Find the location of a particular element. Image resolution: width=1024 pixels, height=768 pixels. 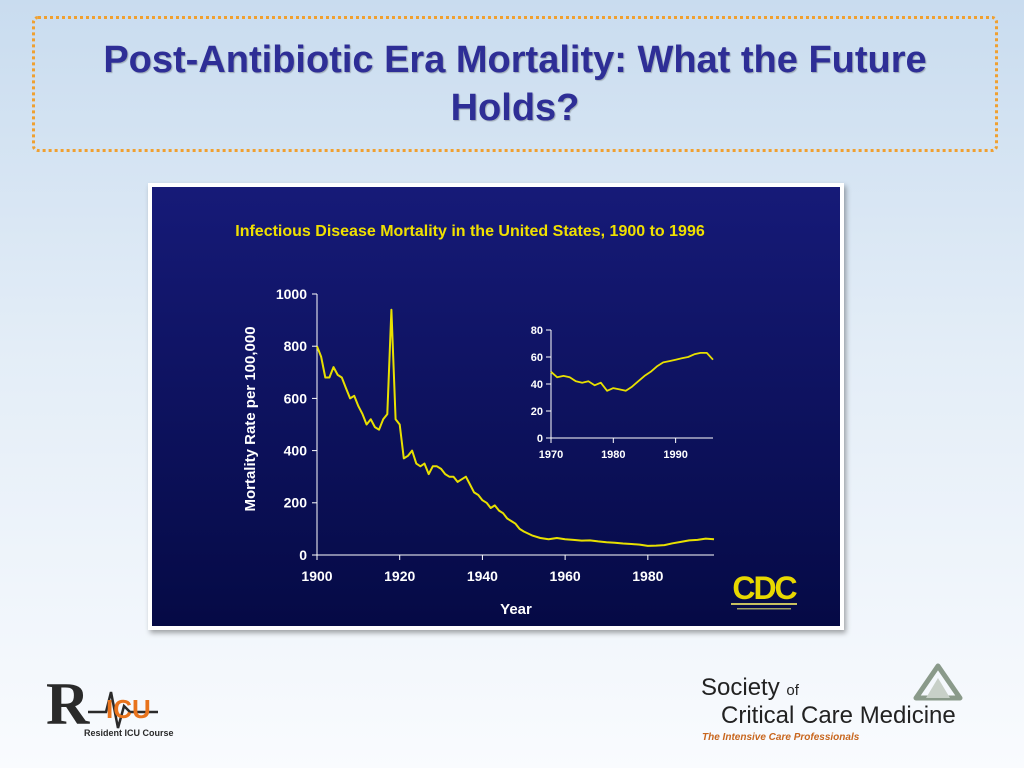

sccm-name-of: of is located at coordinates (792, 690).